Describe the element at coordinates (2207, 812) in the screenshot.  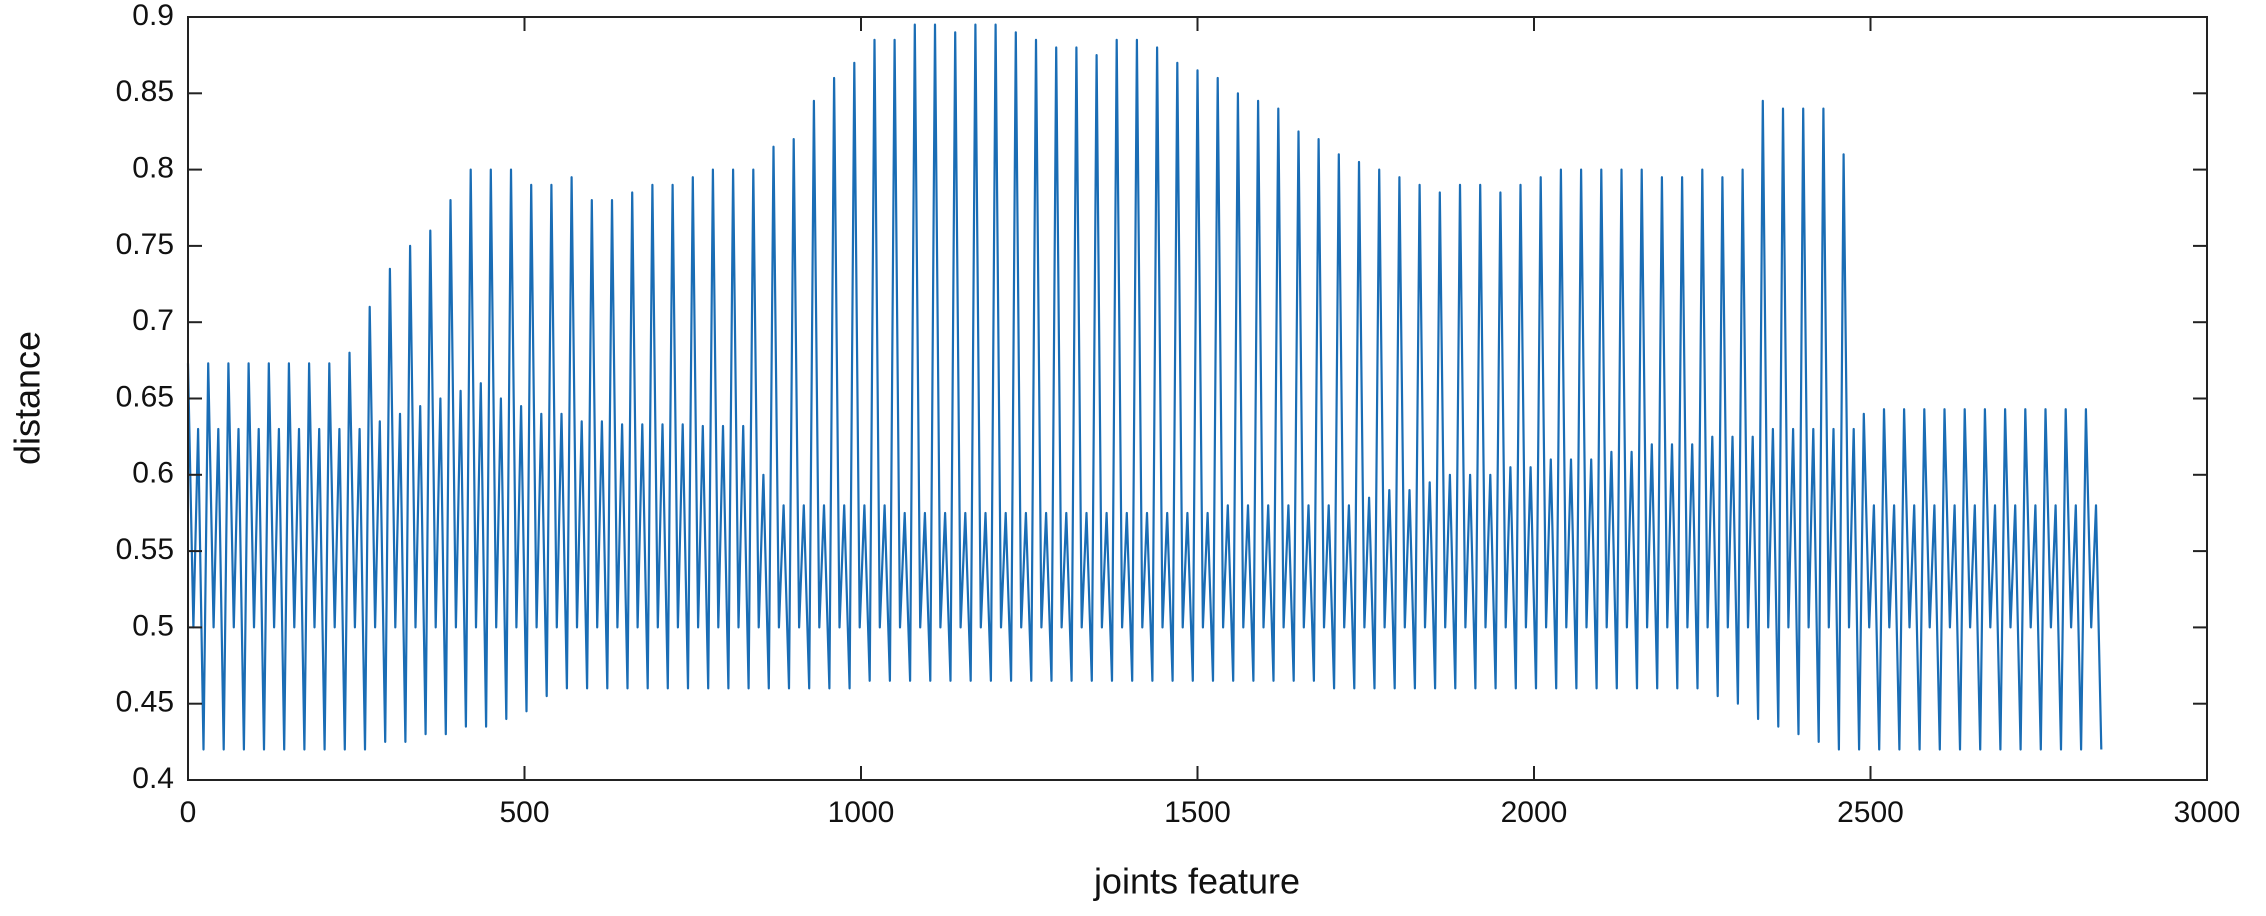
I see `x-tick-label: 3000` at that location.